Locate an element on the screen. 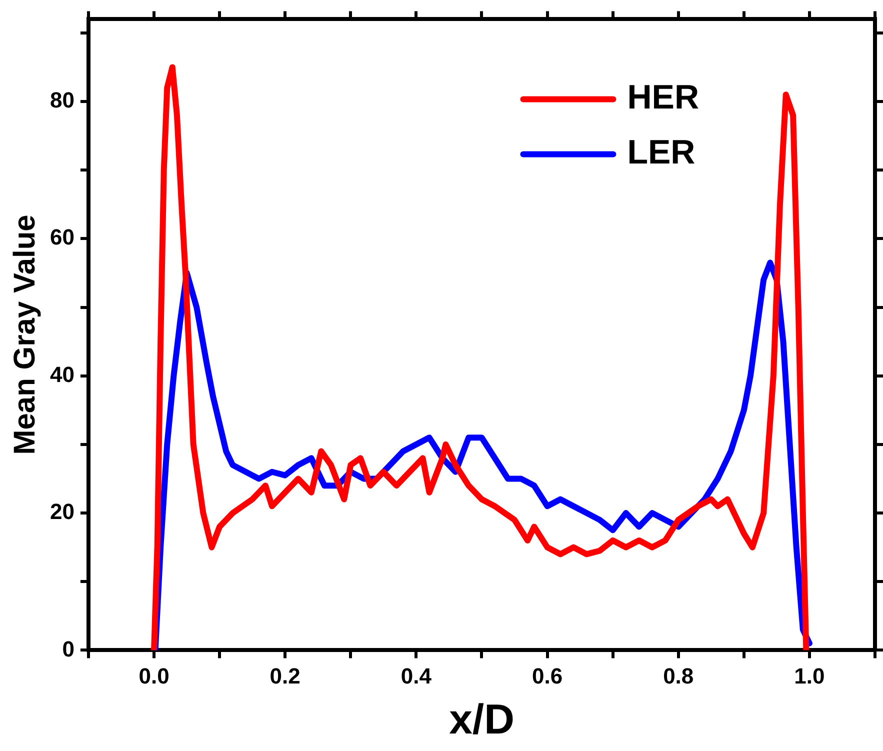  x-tick-label: 0.4 is located at coordinates (416, 675).